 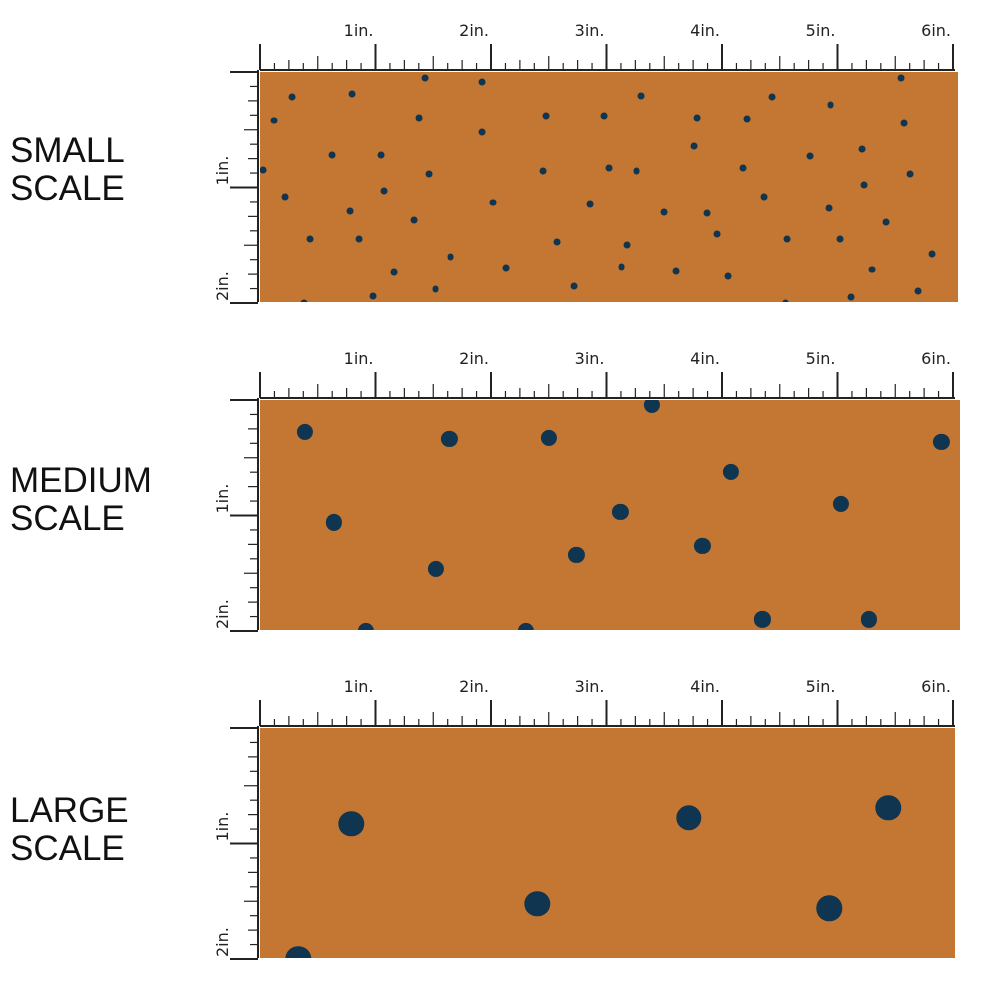 What do you see at coordinates (81, 499) in the screenshot?
I see `scale-label: MEDIUM SCALE` at bounding box center [81, 499].